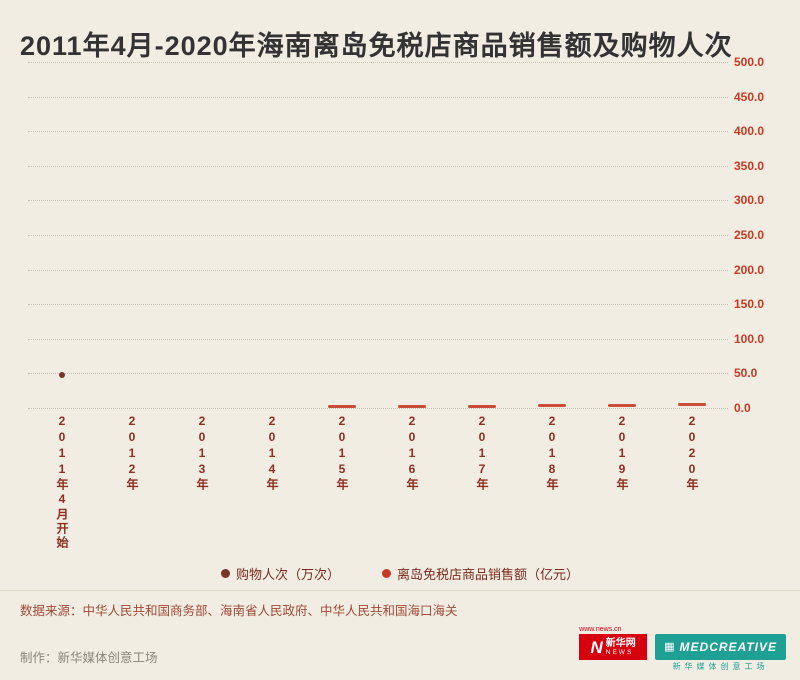  Describe the element at coordinates (62, 482) in the screenshot. I see `x-axis-label: 2011年4月开始` at that location.